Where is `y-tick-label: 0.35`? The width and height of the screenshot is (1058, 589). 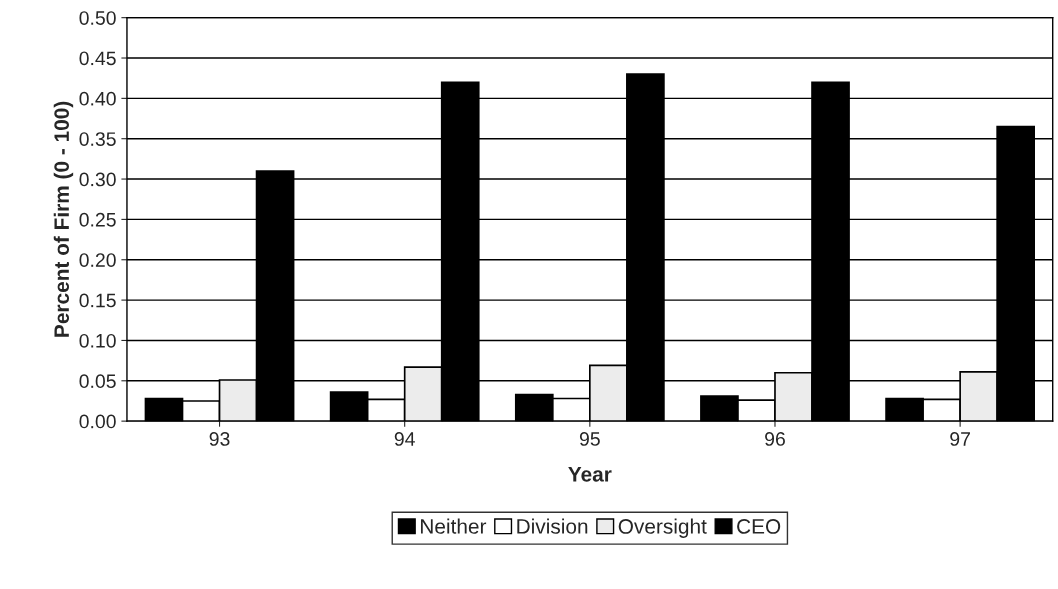
y-tick-label: 0.35 is located at coordinates (97, 139).